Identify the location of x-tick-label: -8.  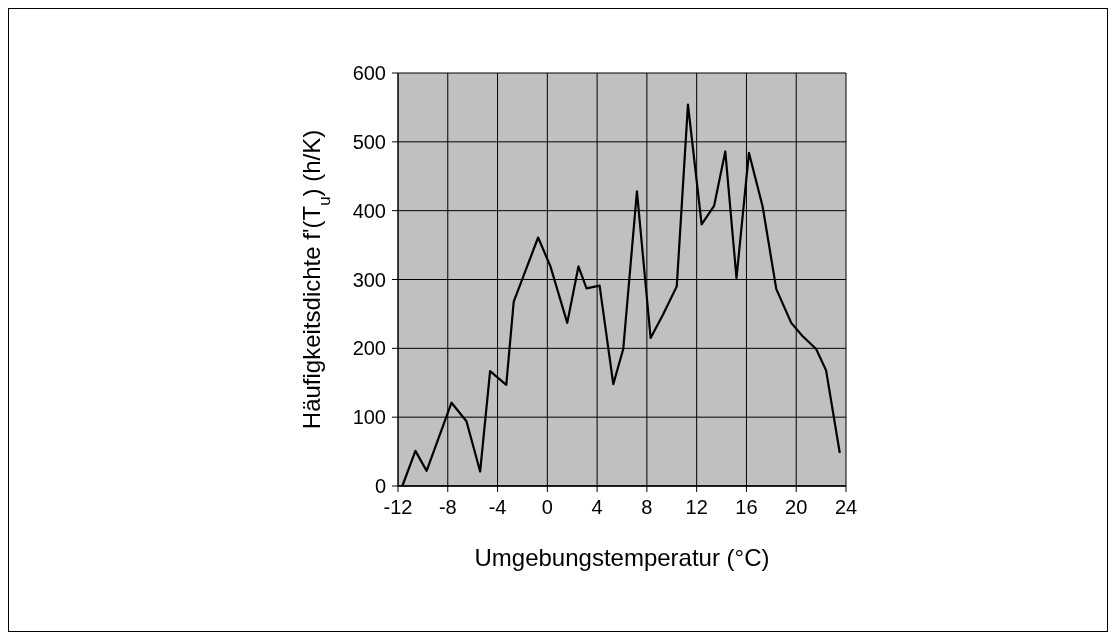
(447, 507).